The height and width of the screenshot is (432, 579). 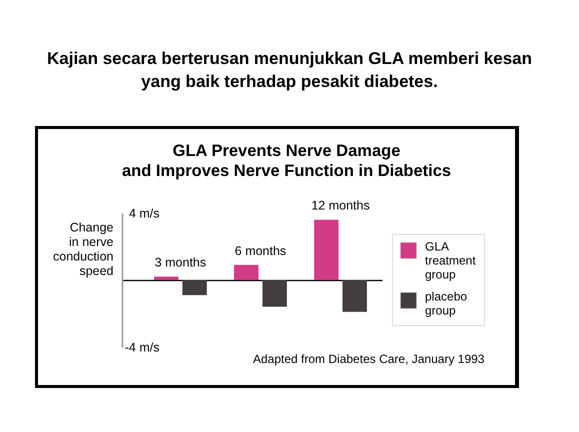 What do you see at coordinates (368, 359) in the screenshot?
I see `text: Adapted from Diabetes Care, January 1993` at bounding box center [368, 359].